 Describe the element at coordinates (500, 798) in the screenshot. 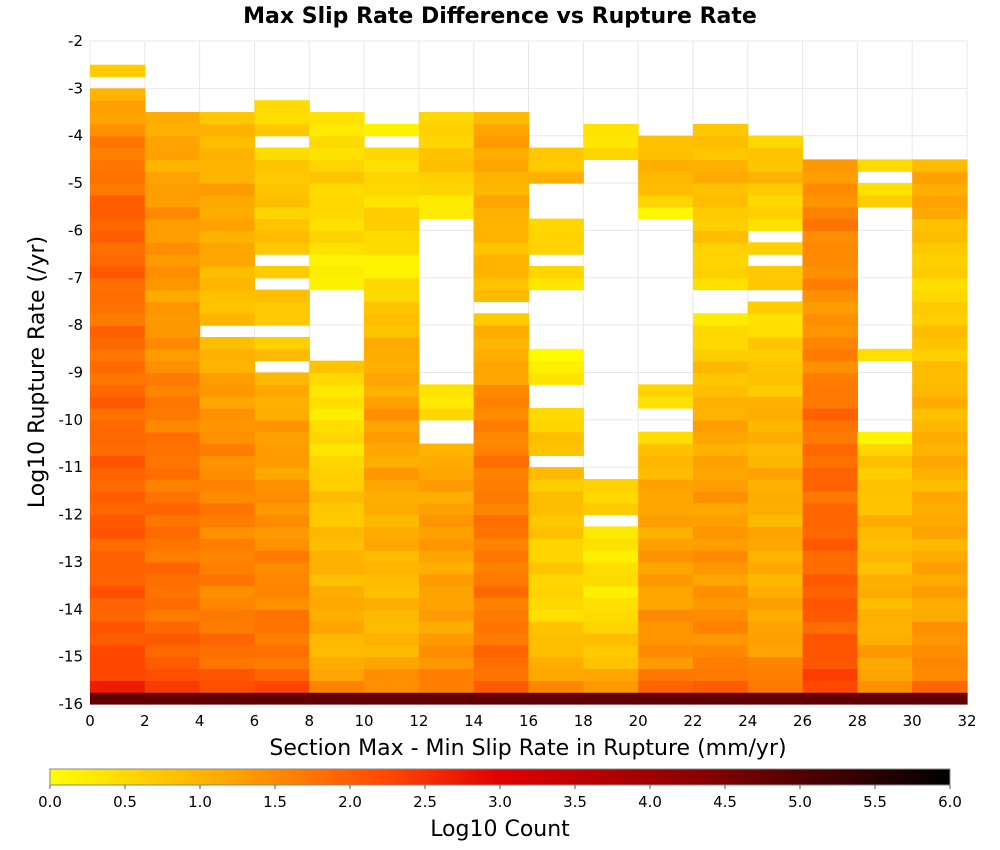

I see `colorbar-ticks: 0.0 0.5 1.0 1.5 2.0 2.5 3.0 3.5 4.0 4.5 5.0 5.5 6.0` at that location.